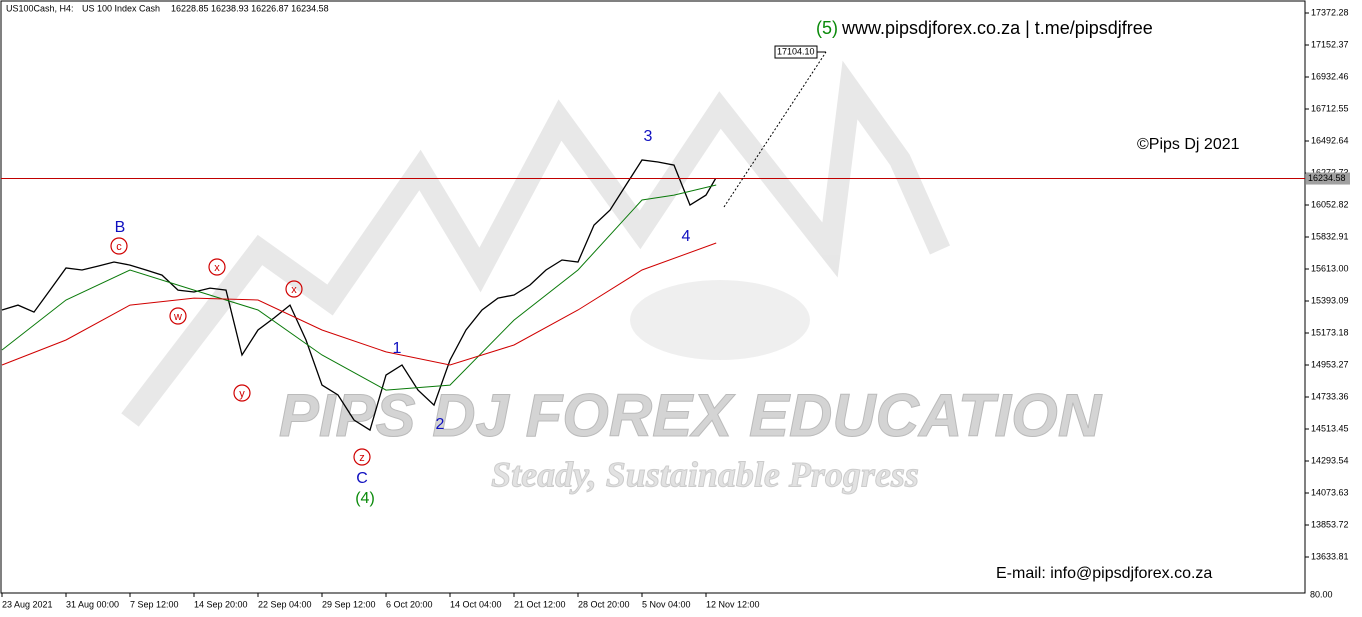  I want to click on copyright: ©Pips Dj 2021, so click(1188, 144).